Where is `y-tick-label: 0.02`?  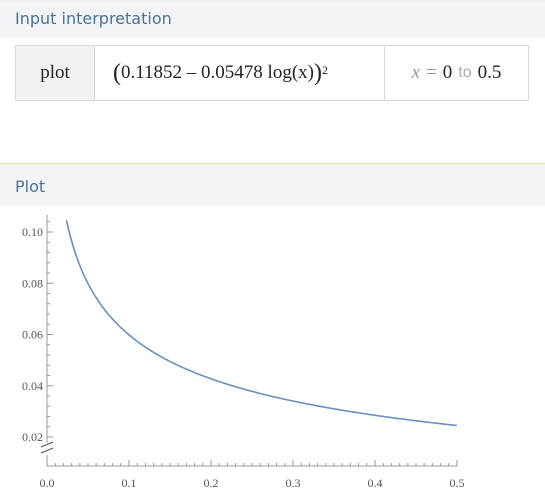
y-tick-label: 0.02 is located at coordinates (32, 437).